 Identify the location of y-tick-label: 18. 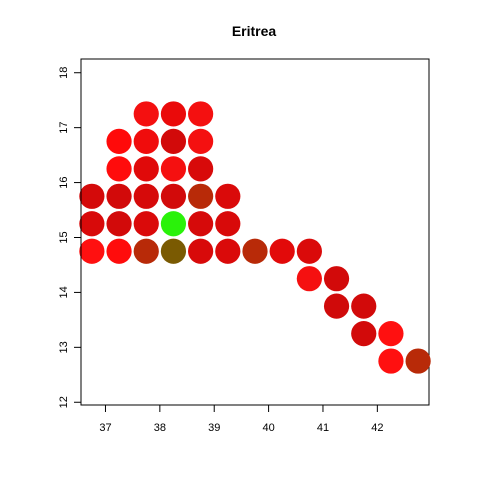
(64, 73).